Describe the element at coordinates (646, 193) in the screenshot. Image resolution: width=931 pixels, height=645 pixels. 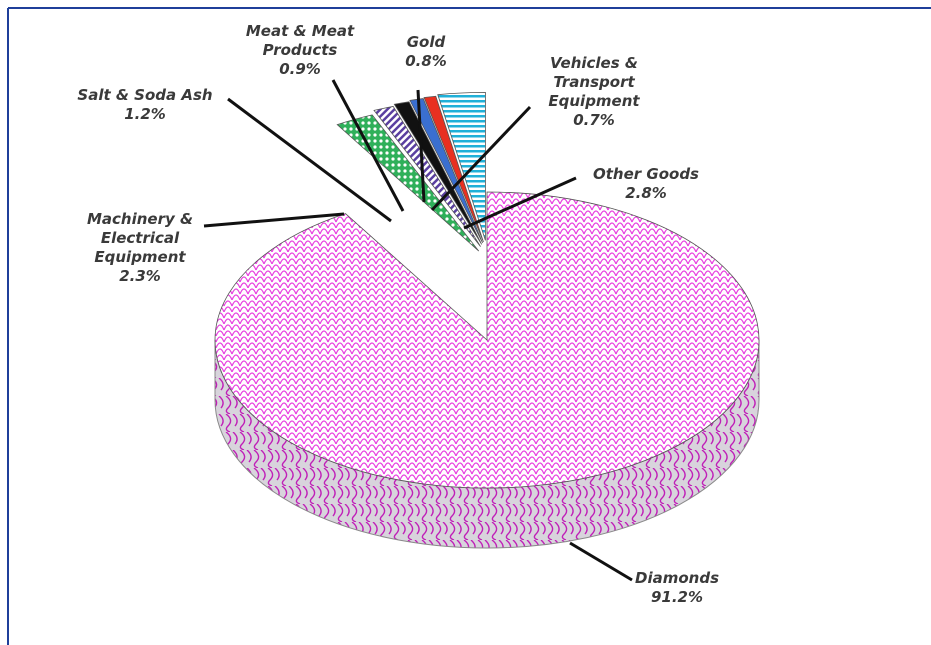
I see `value-label-other-goods: 2.8%` at that location.